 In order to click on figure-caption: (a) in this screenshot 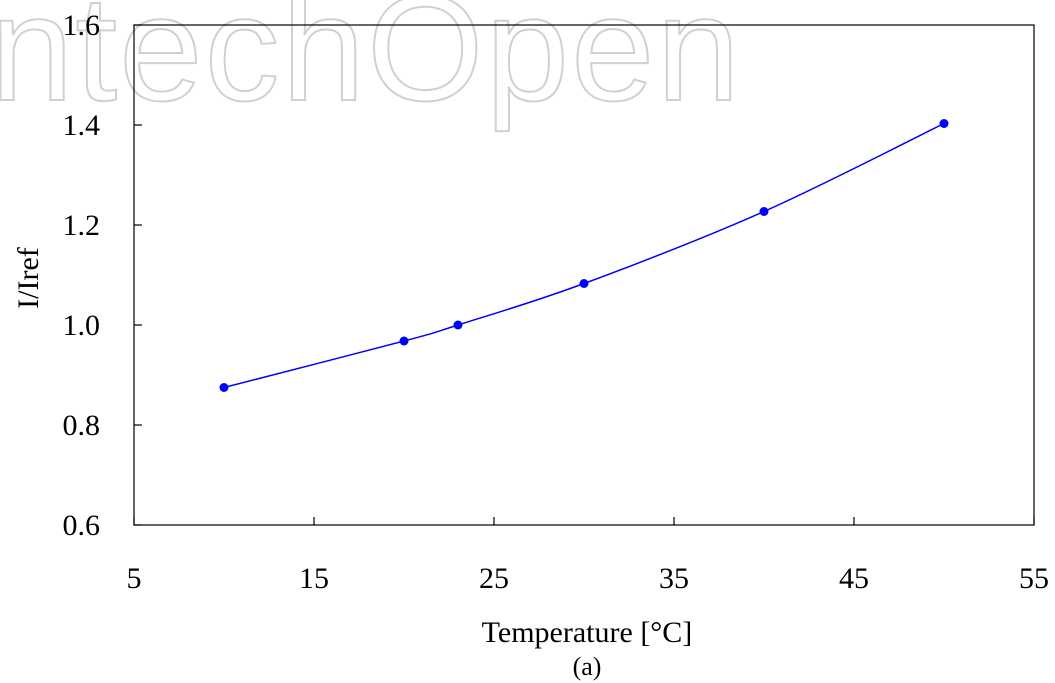, I will do `click(587, 666)`.